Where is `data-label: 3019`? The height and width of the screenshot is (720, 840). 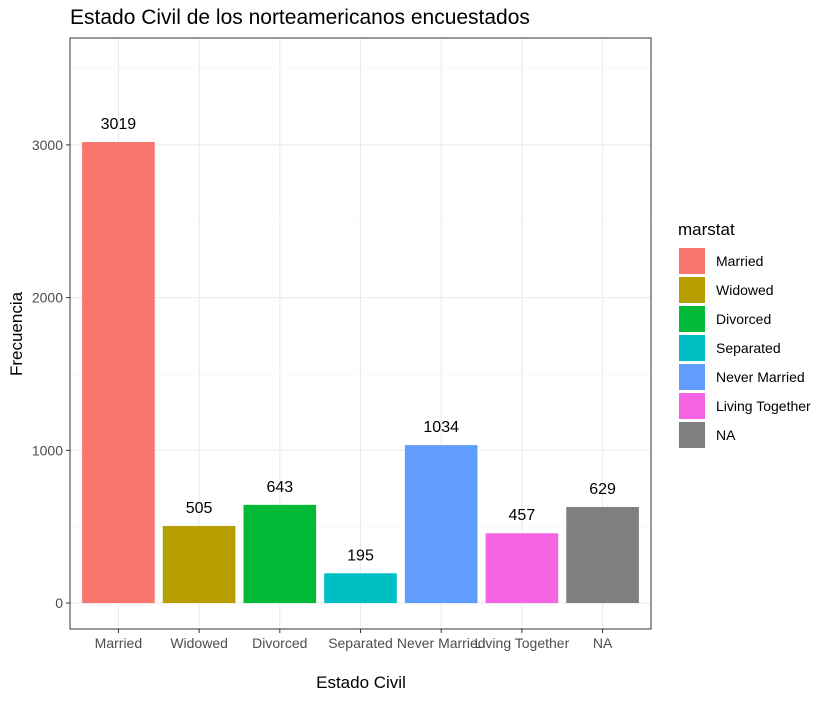 data-label: 3019 is located at coordinates (119, 124).